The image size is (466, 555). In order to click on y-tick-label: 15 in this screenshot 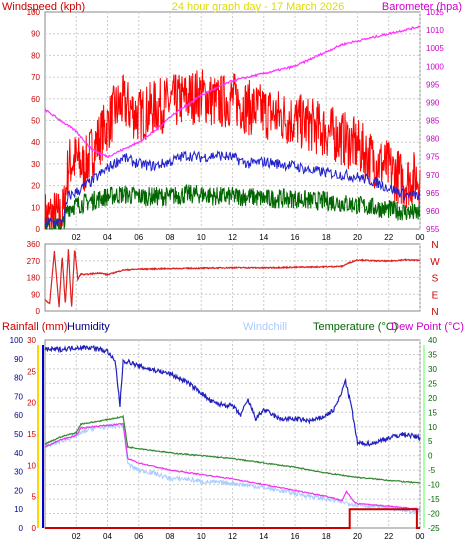, I will do `click(31, 434)`.